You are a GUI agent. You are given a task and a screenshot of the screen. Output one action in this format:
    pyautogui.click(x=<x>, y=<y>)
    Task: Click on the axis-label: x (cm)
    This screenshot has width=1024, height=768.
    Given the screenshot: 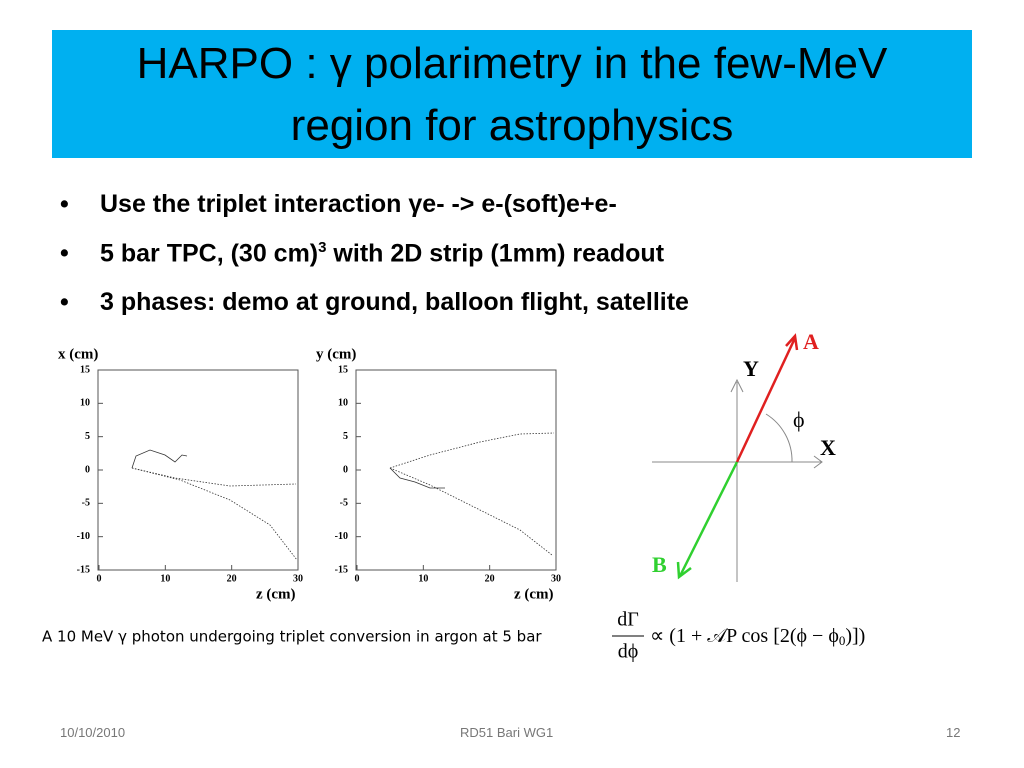 What is the action you would take?
    pyautogui.click(x=78, y=354)
    